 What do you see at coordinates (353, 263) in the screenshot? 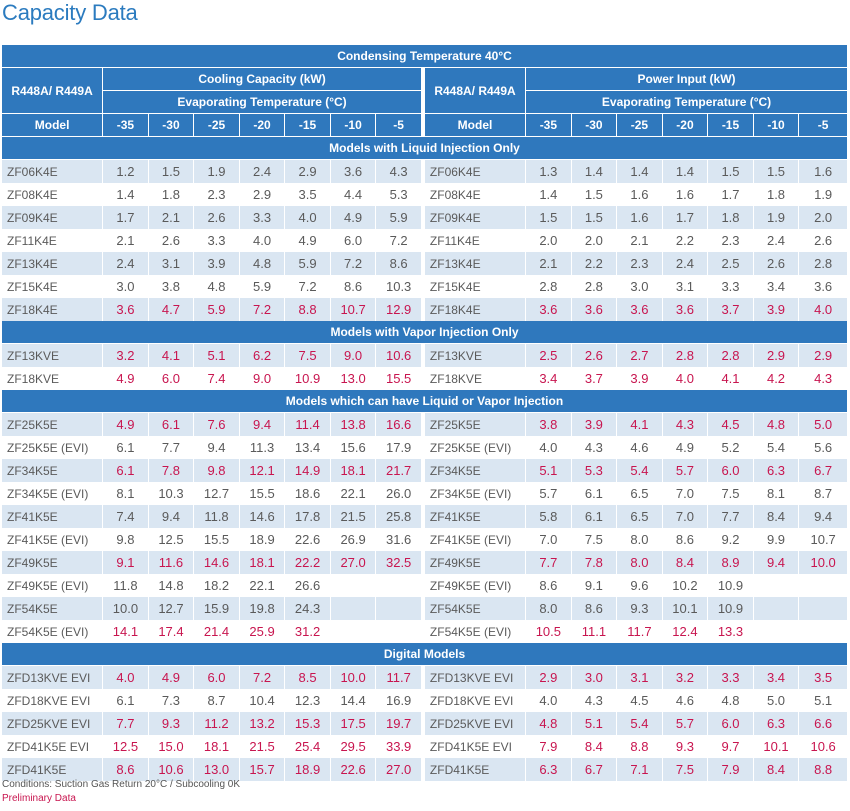
I see `cooling-capacity-cell: 7.2` at bounding box center [353, 263].